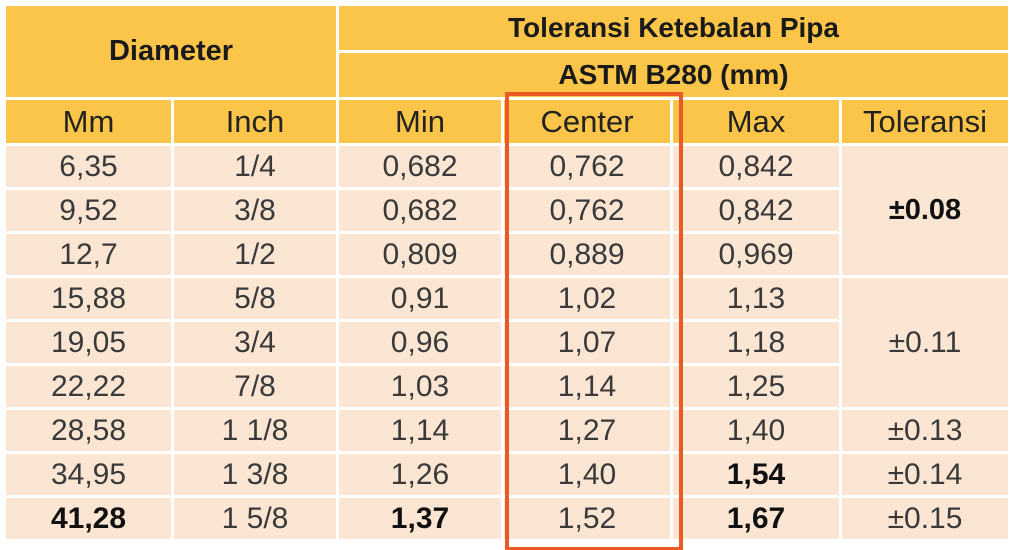 The height and width of the screenshot is (550, 1024). I want to click on cell-inch: 1/4, so click(255, 166).